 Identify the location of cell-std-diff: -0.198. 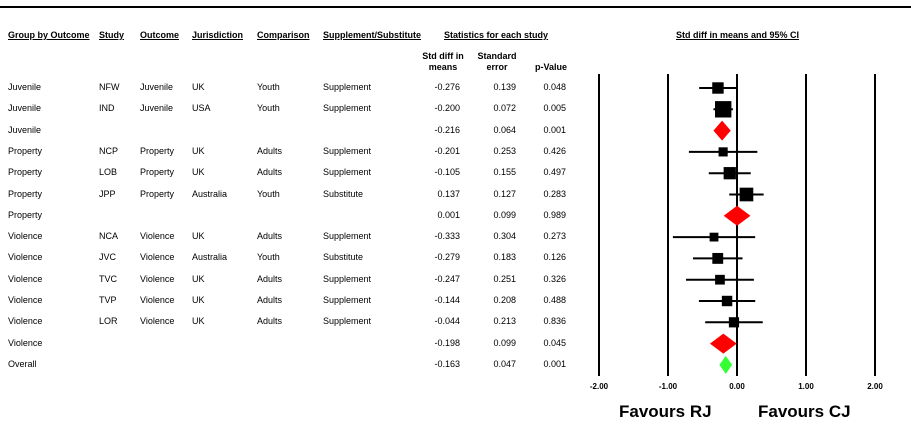
(447, 342).